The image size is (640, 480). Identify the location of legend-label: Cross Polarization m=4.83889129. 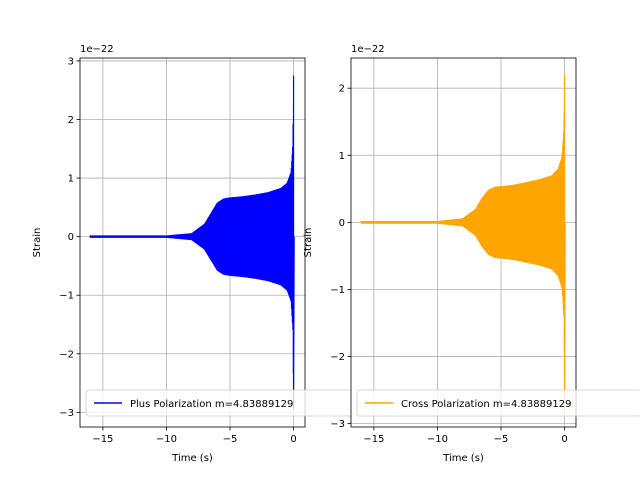
(486, 404).